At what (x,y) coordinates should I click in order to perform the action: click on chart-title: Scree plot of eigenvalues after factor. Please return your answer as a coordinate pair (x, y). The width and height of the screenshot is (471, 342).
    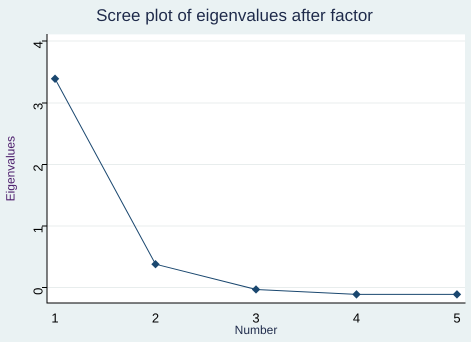
    Looking at the image, I should click on (235, 15).